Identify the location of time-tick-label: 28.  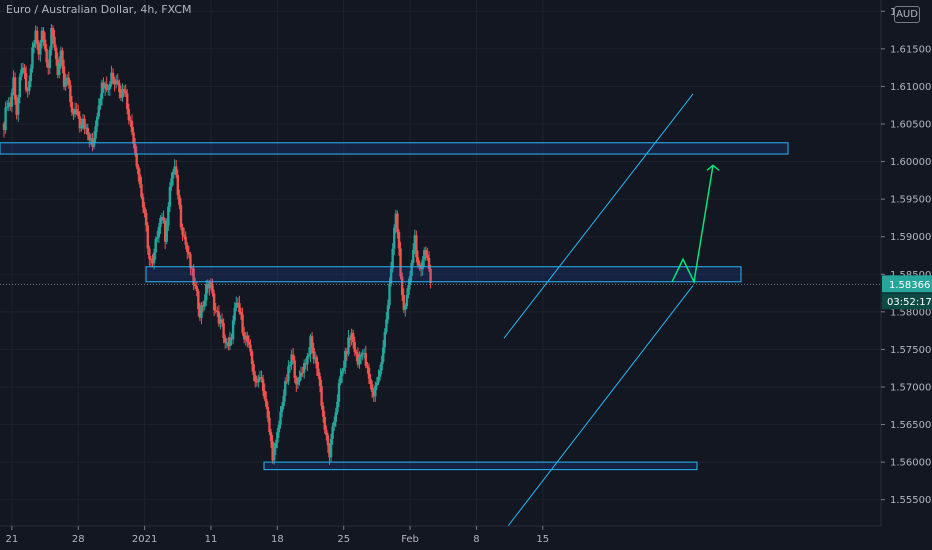
(78, 539).